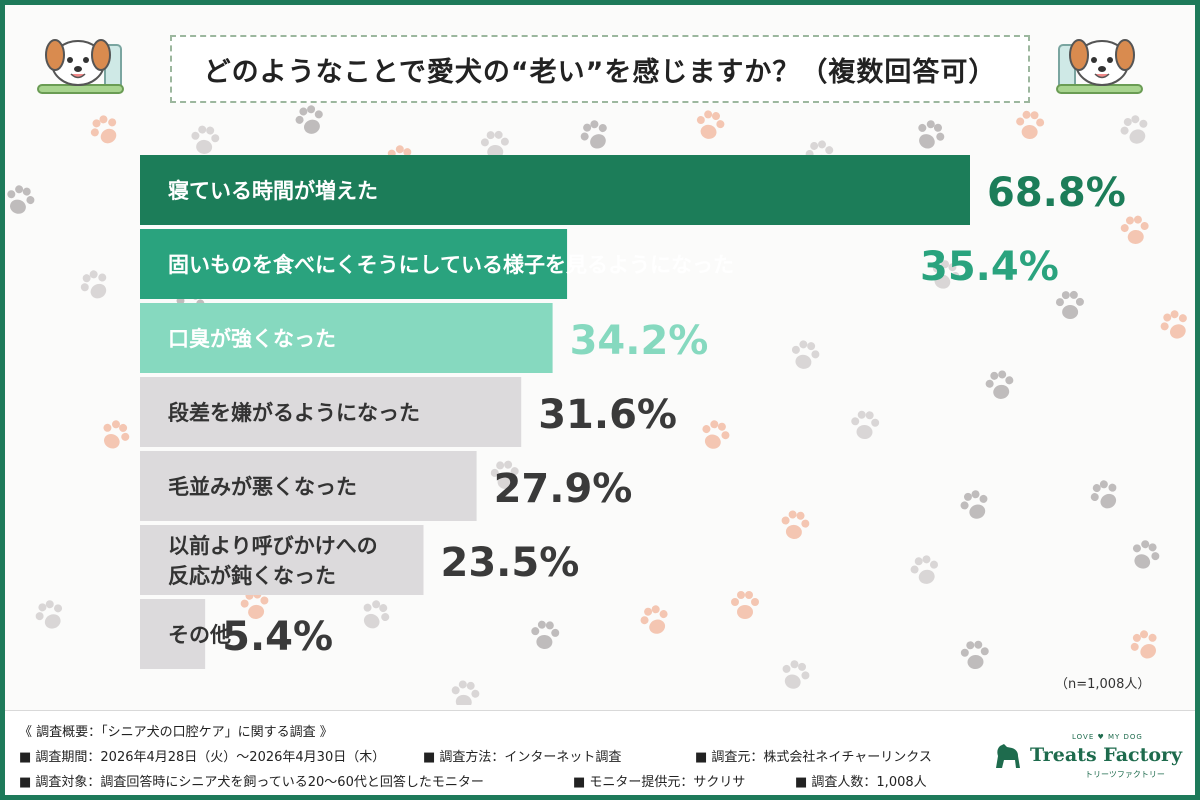 The height and width of the screenshot is (800, 1200). Describe the element at coordinates (451, 265) in the screenshot. I see `category-label: 固いものを食べにくそうにしている様子を見るようになった` at that location.